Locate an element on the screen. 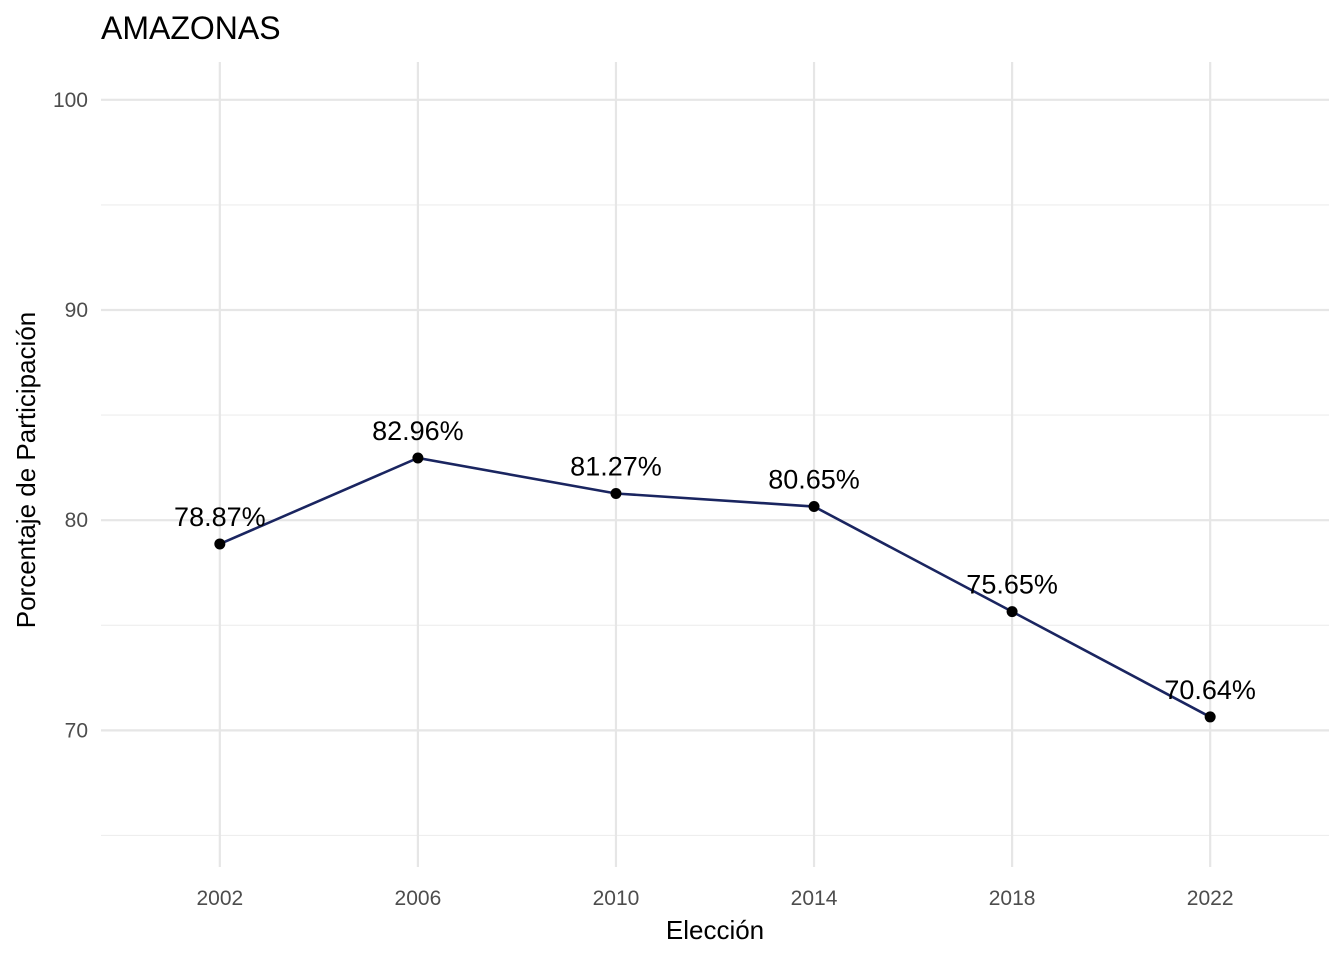 Image resolution: width=1344 pixels, height=960 pixels. x-tick-label: 2018 is located at coordinates (1012, 898).